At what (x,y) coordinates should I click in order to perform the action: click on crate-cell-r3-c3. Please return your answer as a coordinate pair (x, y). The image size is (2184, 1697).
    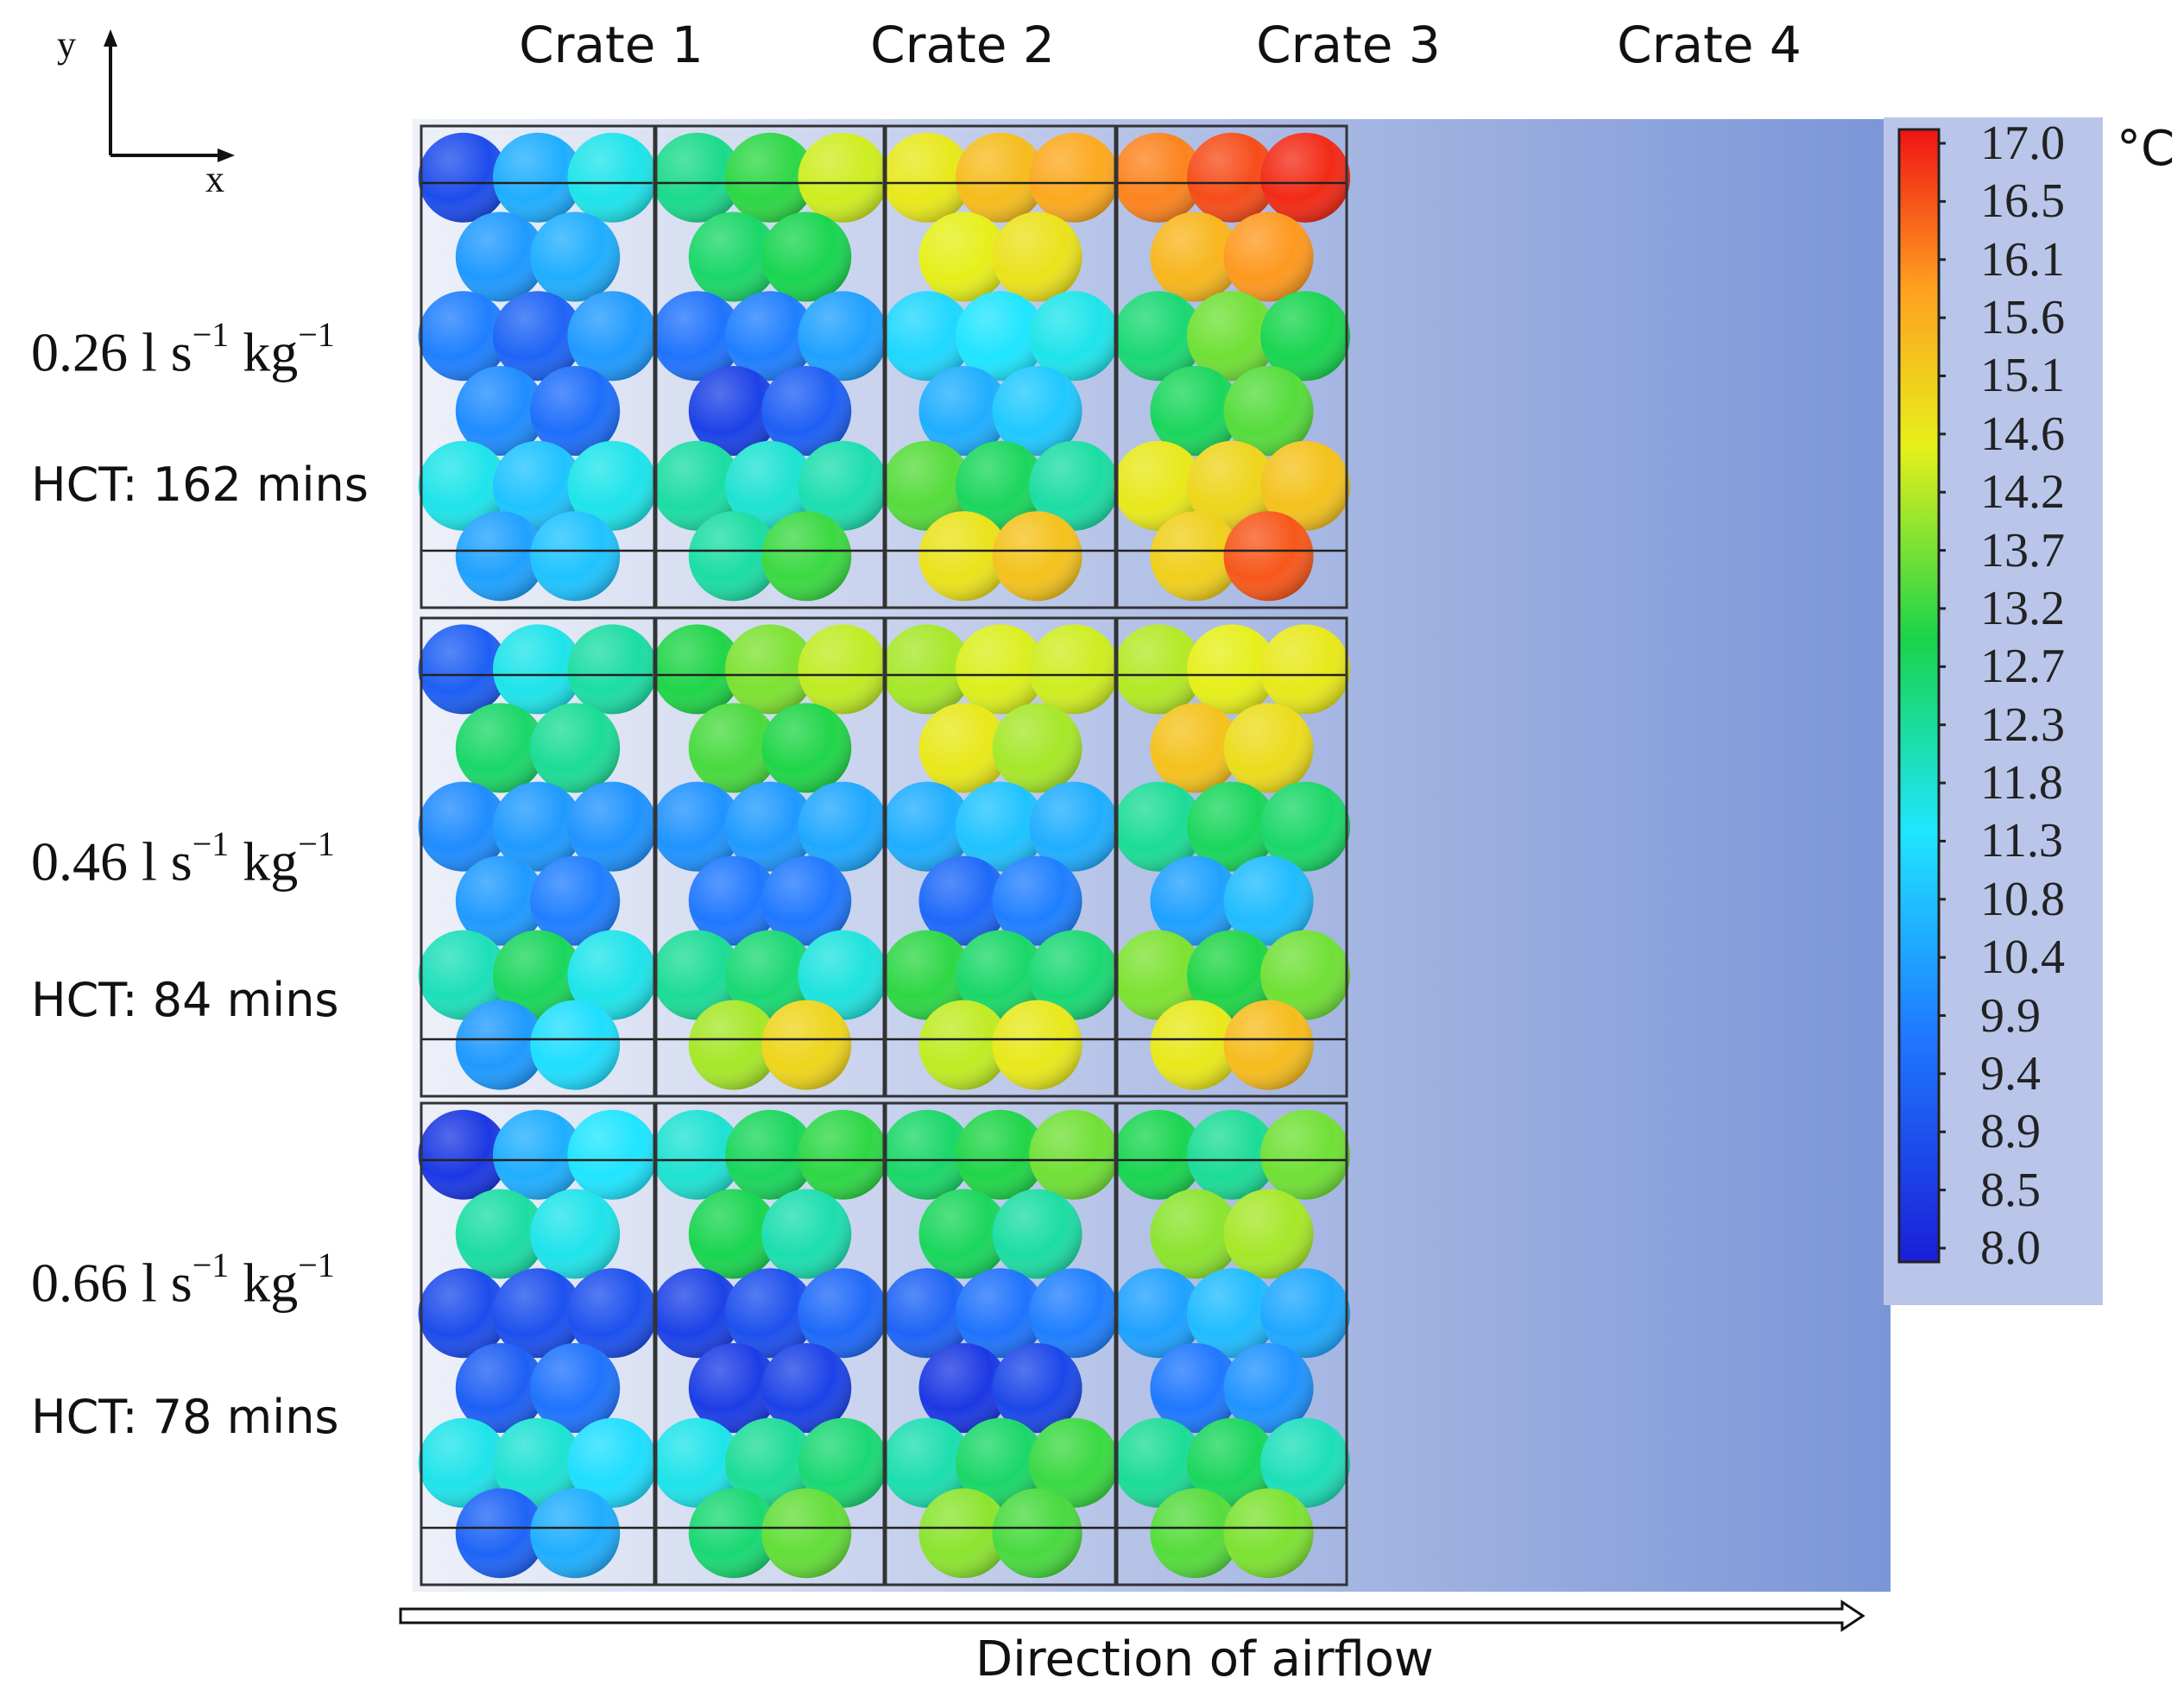
    Looking at the image, I should click on (1001, 1344).